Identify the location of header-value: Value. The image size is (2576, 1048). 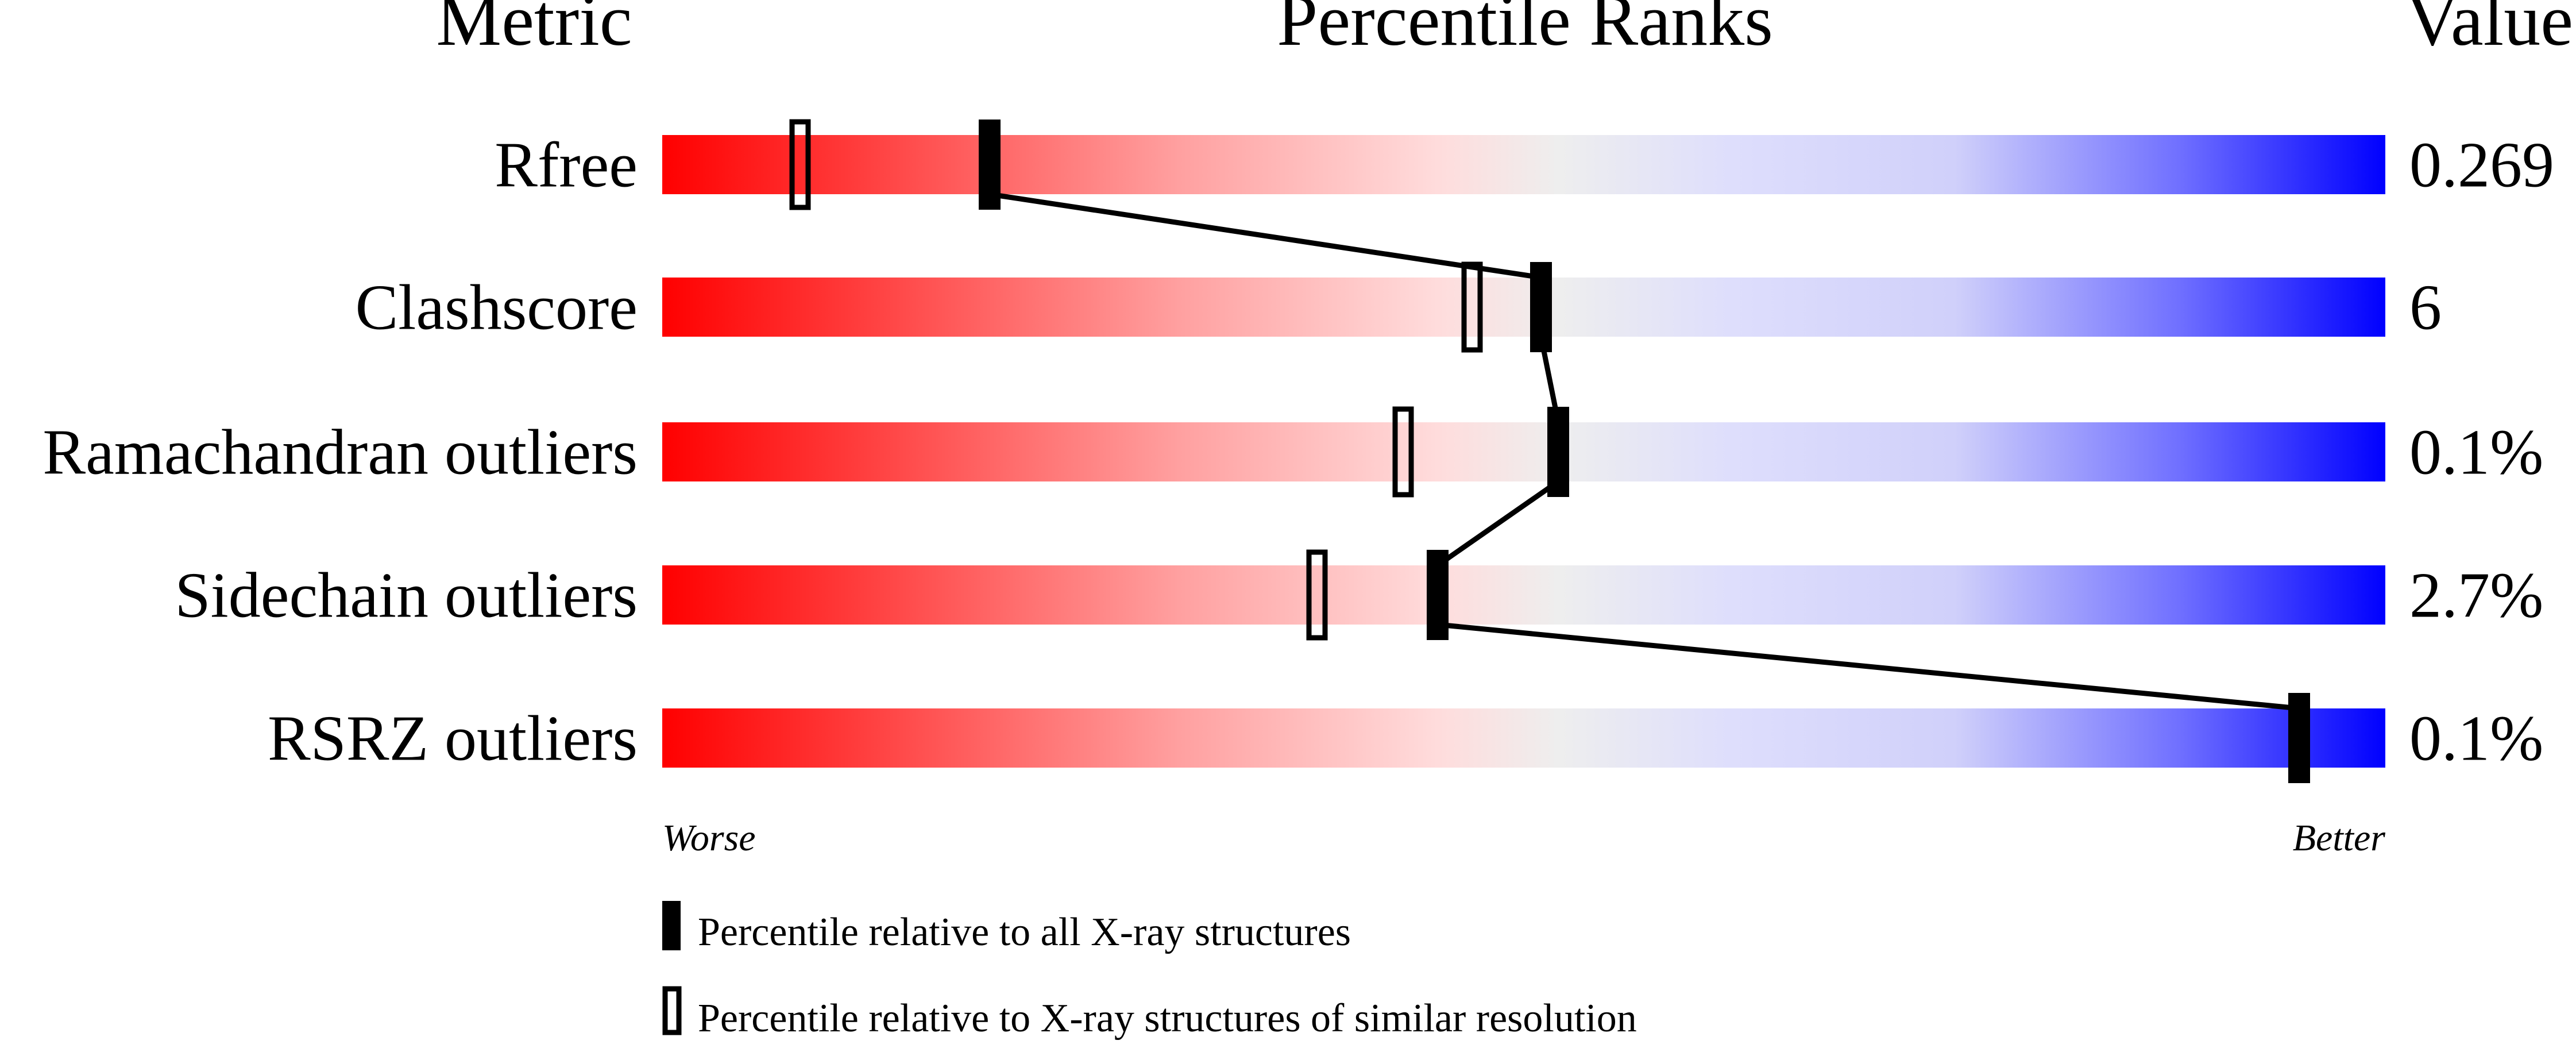
(2489, 30).